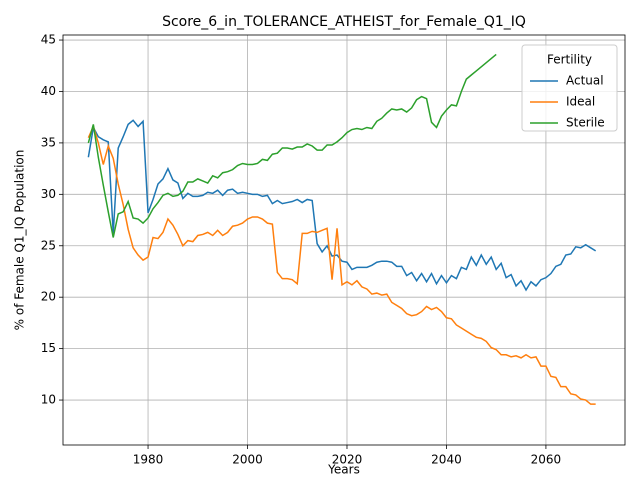 The height and width of the screenshot is (480, 640). Describe the element at coordinates (48, 348) in the screenshot. I see `y-tick-label: 15` at that location.